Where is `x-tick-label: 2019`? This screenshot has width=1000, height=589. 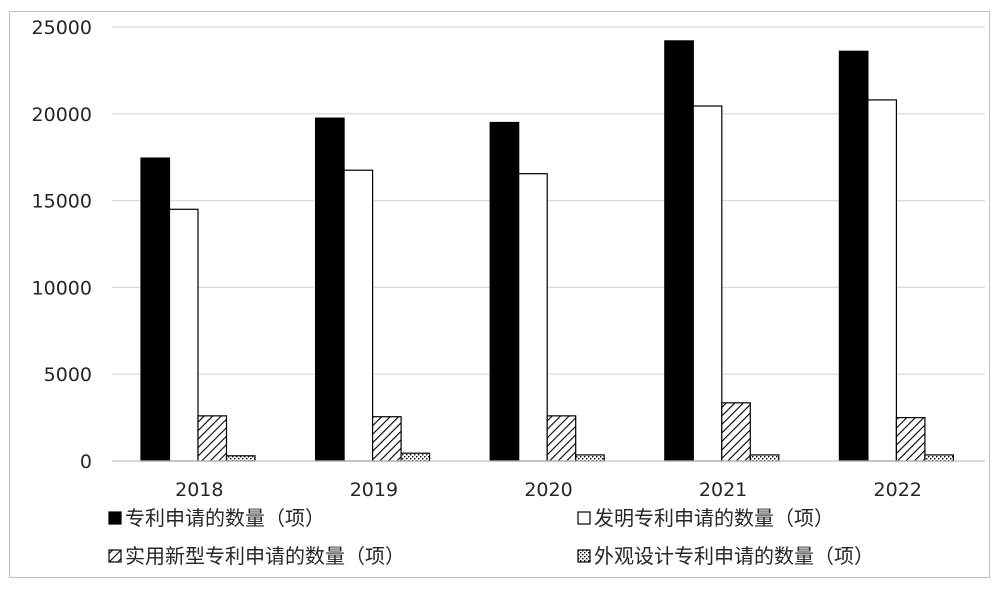
x-tick-label: 2019 is located at coordinates (374, 490).